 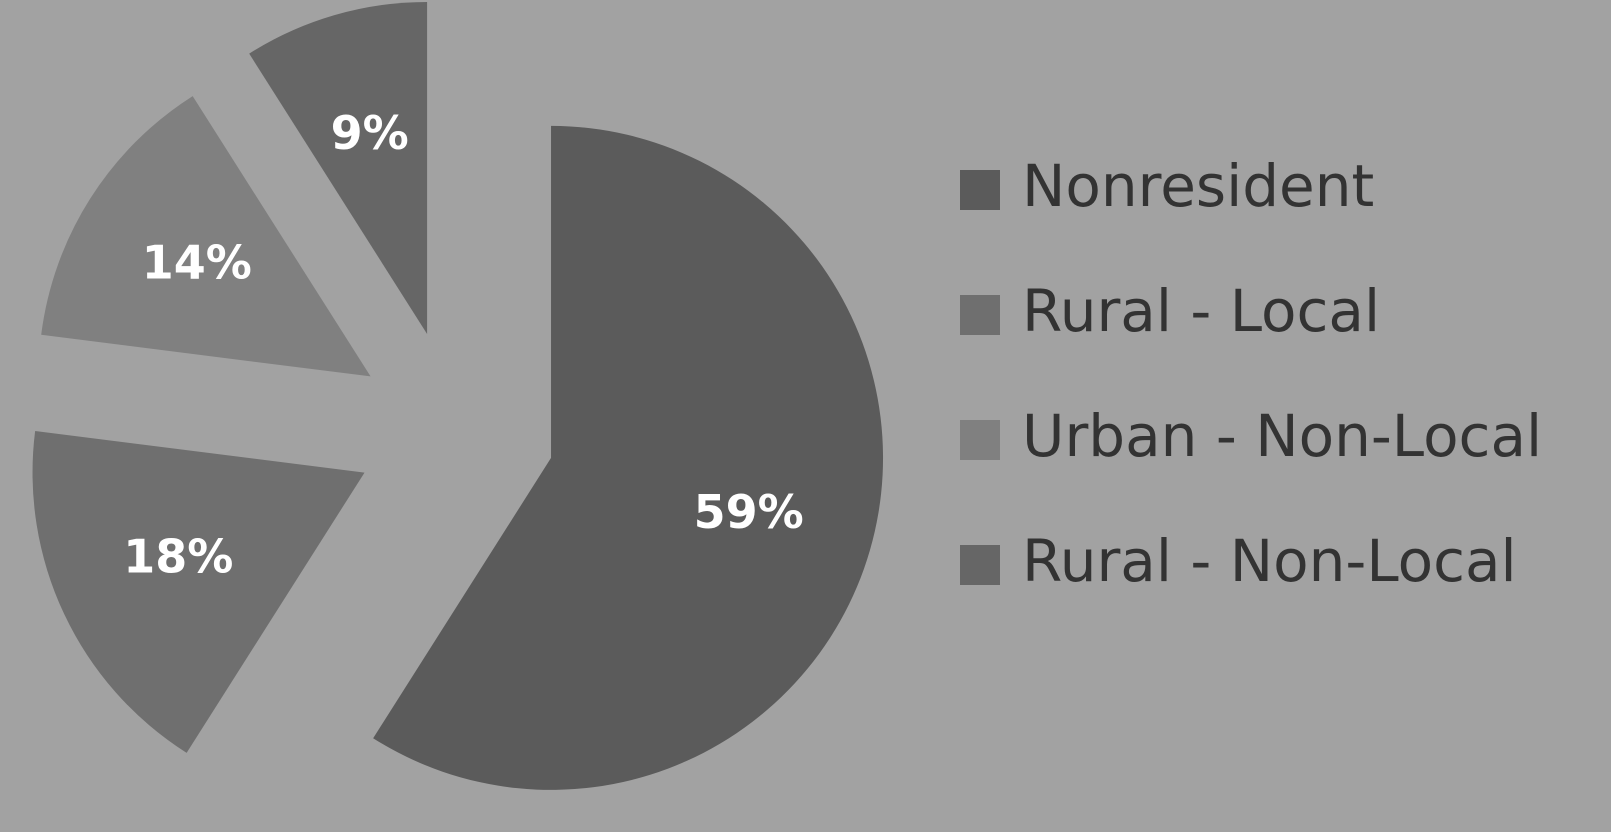 I want to click on legend-label: Nonresident, so click(x=1198, y=186).